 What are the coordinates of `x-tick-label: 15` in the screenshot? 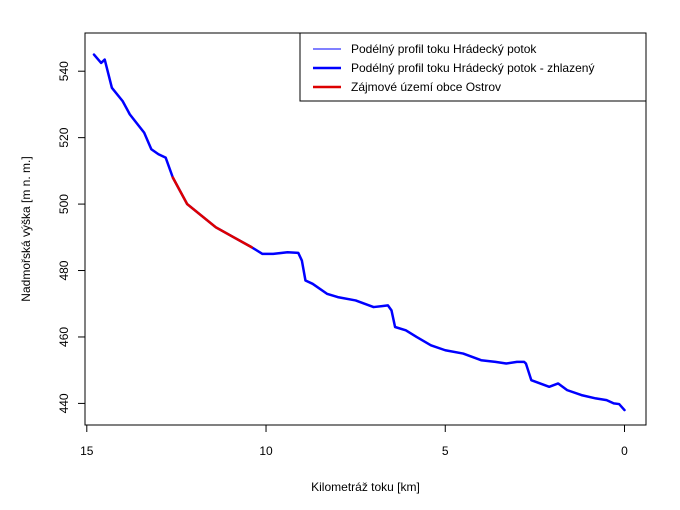 It's located at (87, 451).